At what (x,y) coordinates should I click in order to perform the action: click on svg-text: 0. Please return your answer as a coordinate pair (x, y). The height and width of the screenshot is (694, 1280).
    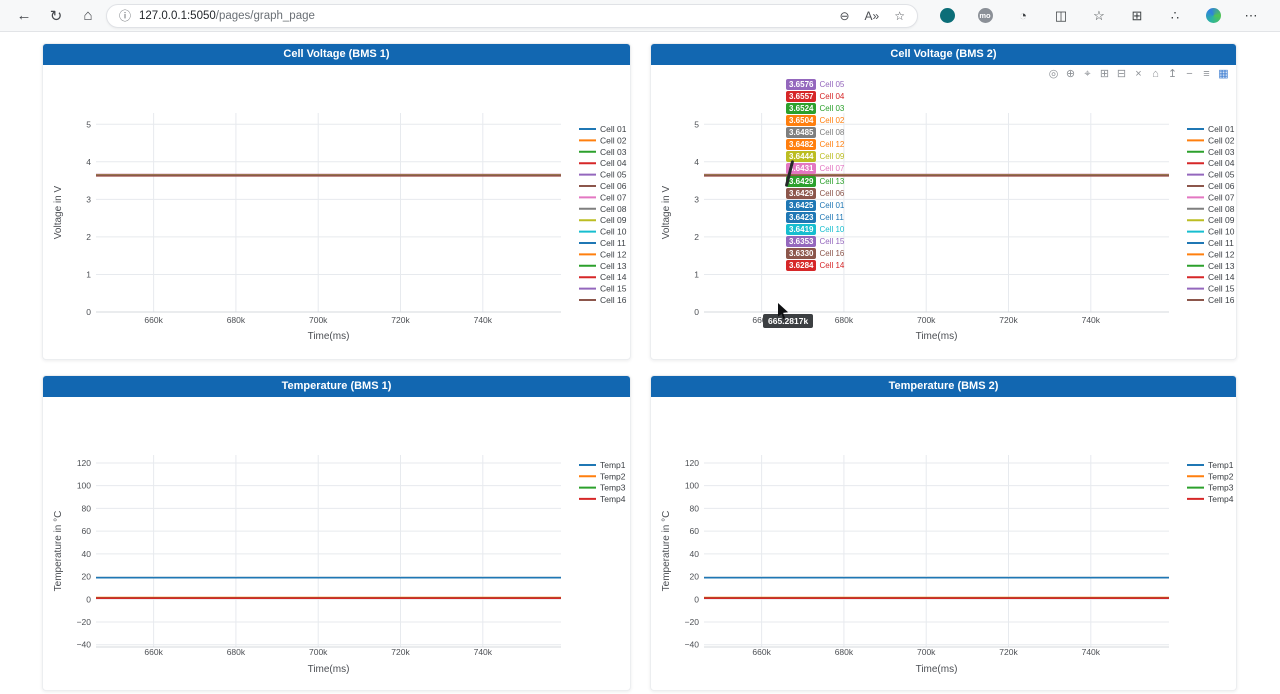
    Looking at the image, I should click on (696, 312).